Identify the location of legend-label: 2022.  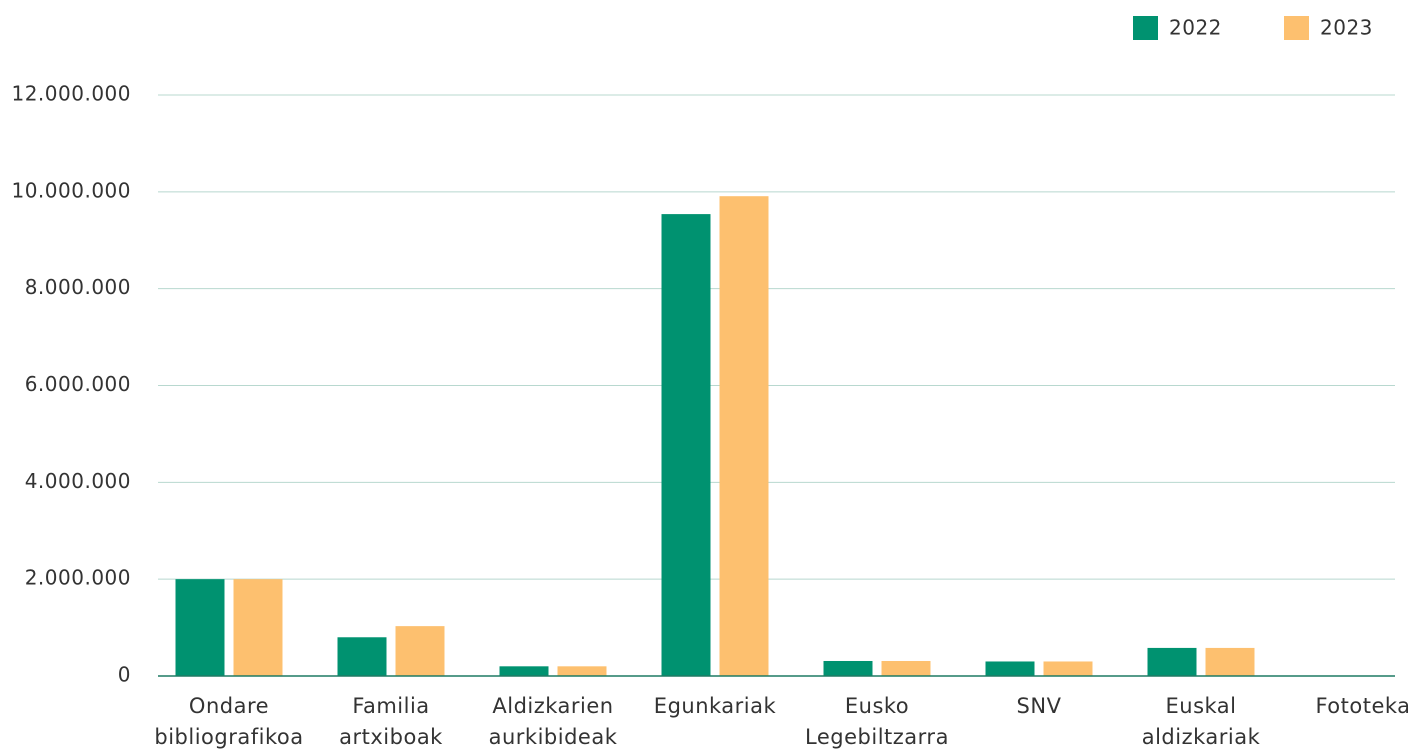
(1195, 28).